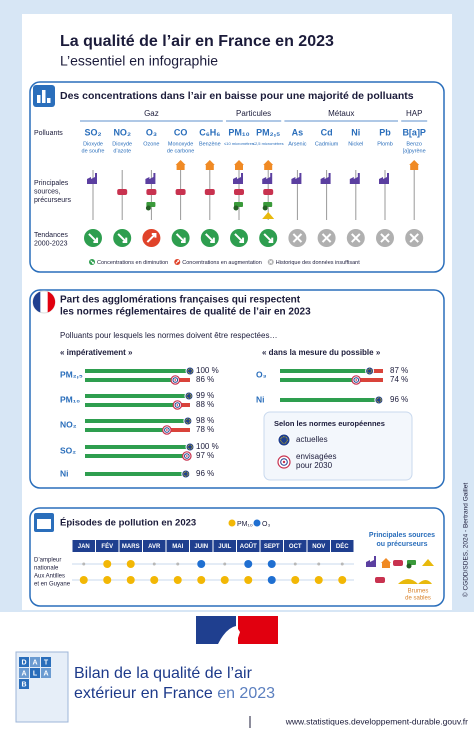  What do you see at coordinates (341, 113) in the screenshot?
I see `group-label: Métaux` at bounding box center [341, 113].